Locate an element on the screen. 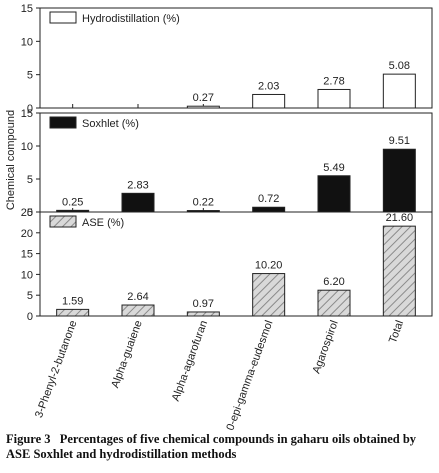 The image size is (439, 473). data-label: 9.51 is located at coordinates (399, 141).